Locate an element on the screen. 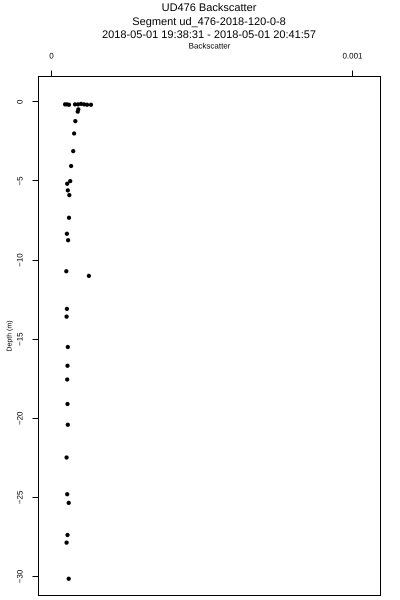 The width and height of the screenshot is (400, 600). chart-title: UD476 Backscatter is located at coordinates (209, 8).